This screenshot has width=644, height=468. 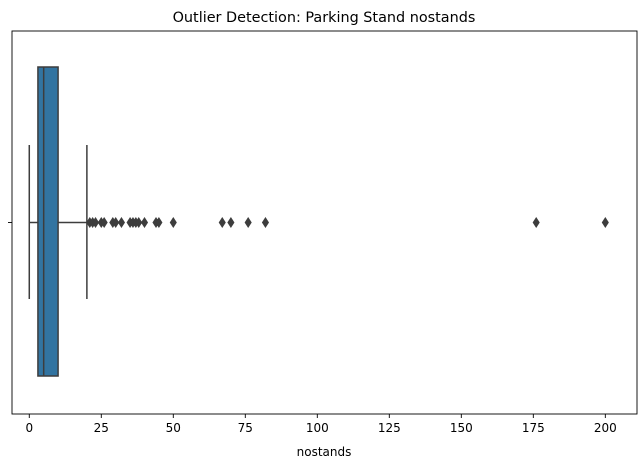 I want to click on x-axis-label: nostands, so click(x=324, y=452).